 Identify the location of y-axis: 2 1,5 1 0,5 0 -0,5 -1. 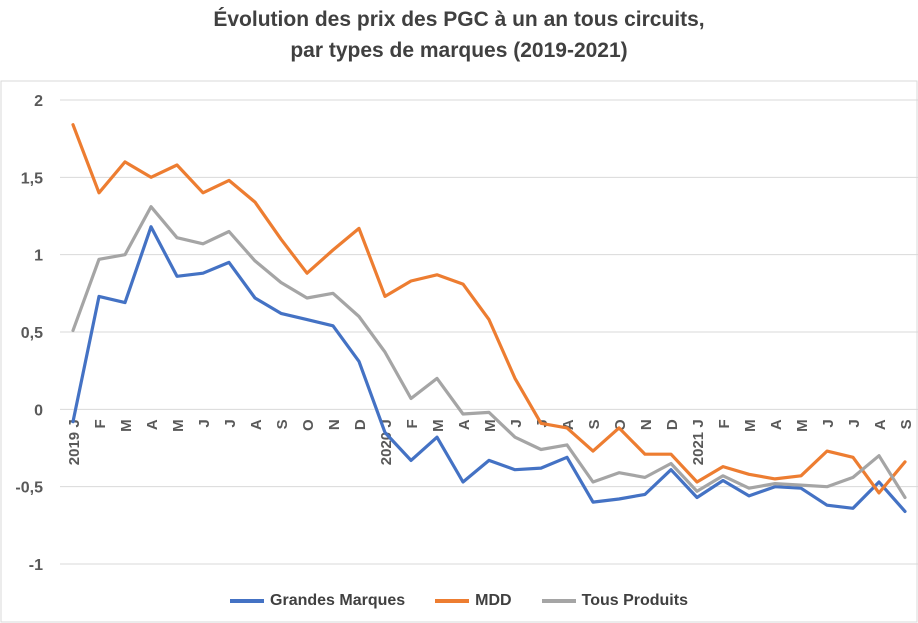
(29, 333).